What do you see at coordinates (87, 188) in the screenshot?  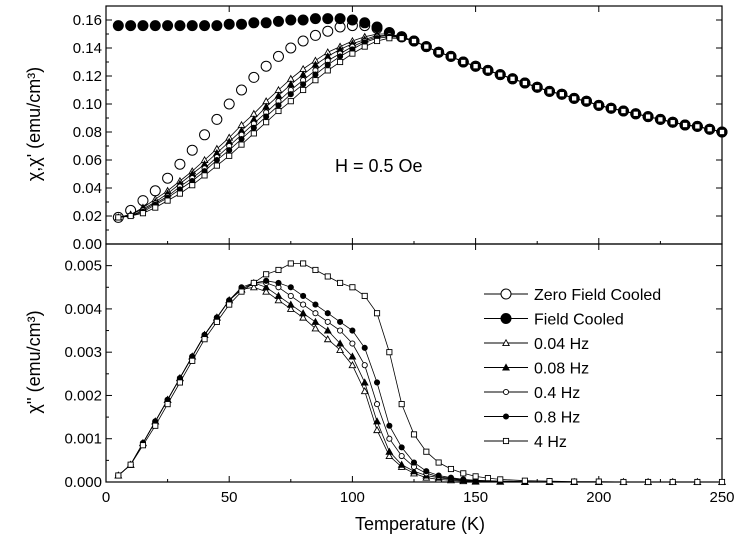 I see `top-y-tick-label: 0.04` at bounding box center [87, 188].